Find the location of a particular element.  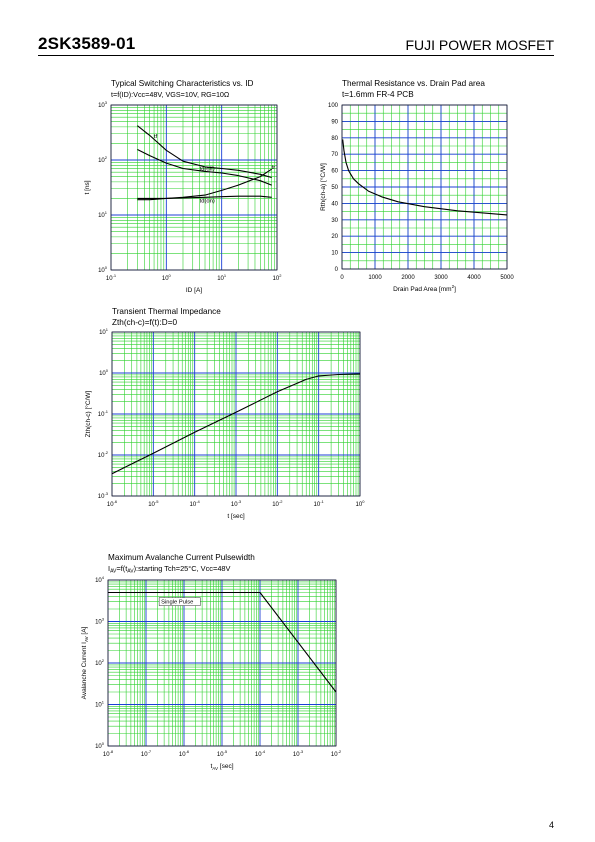

chart2-y-tick-label: 80 is located at coordinates (334, 139).